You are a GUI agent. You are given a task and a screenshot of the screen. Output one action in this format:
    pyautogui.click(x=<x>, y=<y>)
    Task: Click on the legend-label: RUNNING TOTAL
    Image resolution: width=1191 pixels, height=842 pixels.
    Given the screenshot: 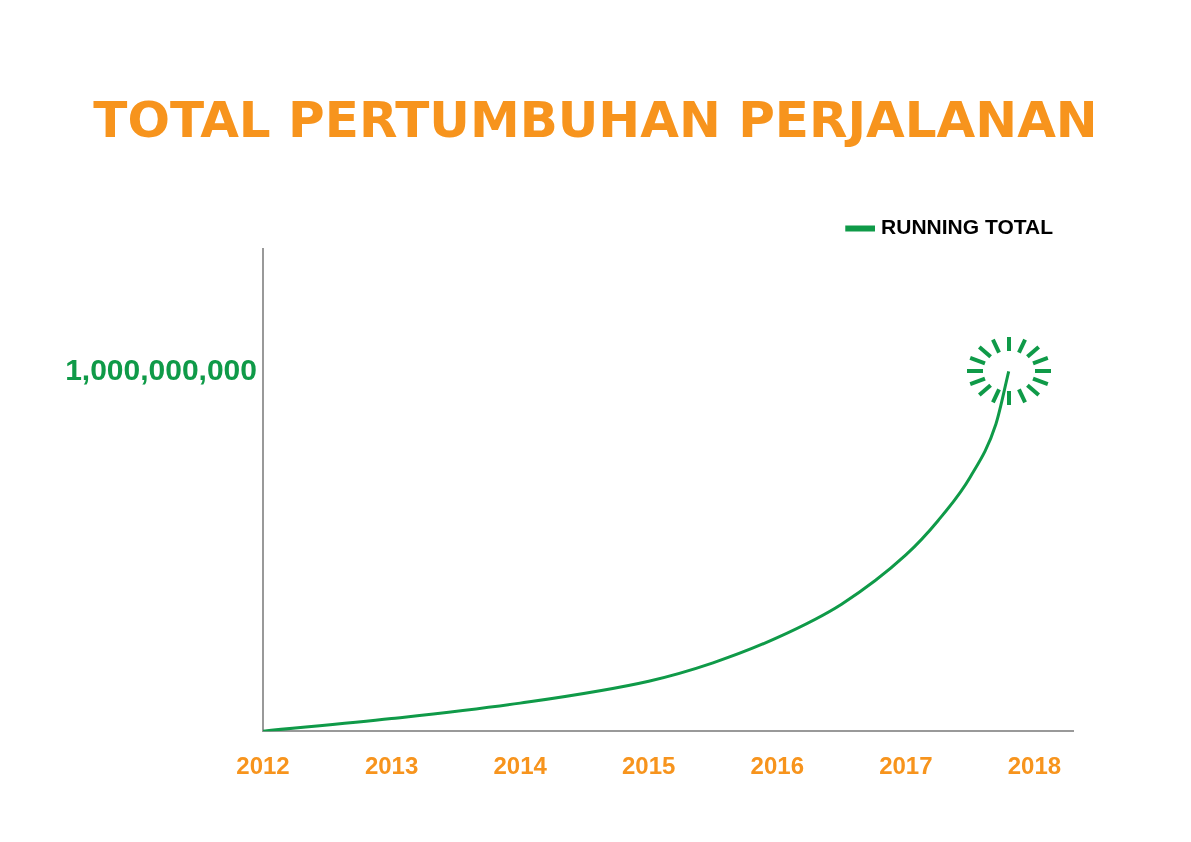 What is the action you would take?
    pyautogui.click(x=967, y=227)
    